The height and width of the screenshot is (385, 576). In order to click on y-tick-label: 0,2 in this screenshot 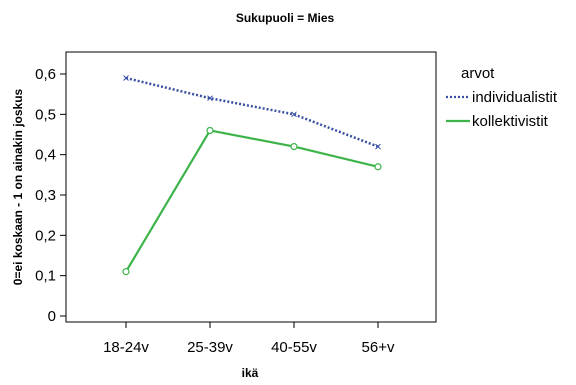, I will do `click(45, 235)`.